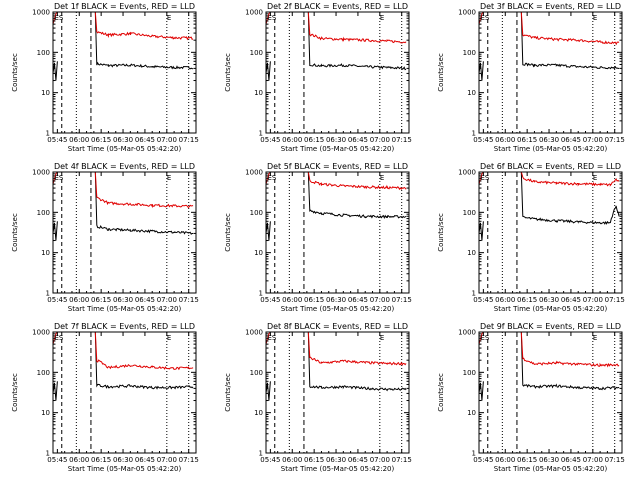 The width and height of the screenshot is (640, 480). Describe the element at coordinates (337, 166) in the screenshot. I see `chart-title: Det 5f BLACK = Events, RED = LLD` at that location.